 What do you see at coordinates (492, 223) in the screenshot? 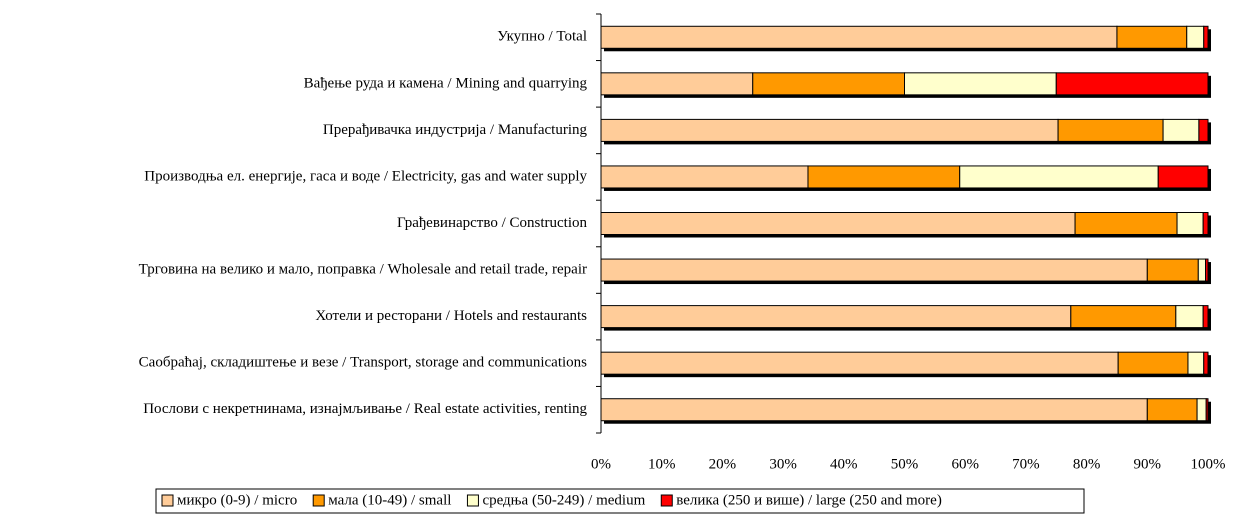
I see `category-label: Грађевинарство / Construction` at bounding box center [492, 223].